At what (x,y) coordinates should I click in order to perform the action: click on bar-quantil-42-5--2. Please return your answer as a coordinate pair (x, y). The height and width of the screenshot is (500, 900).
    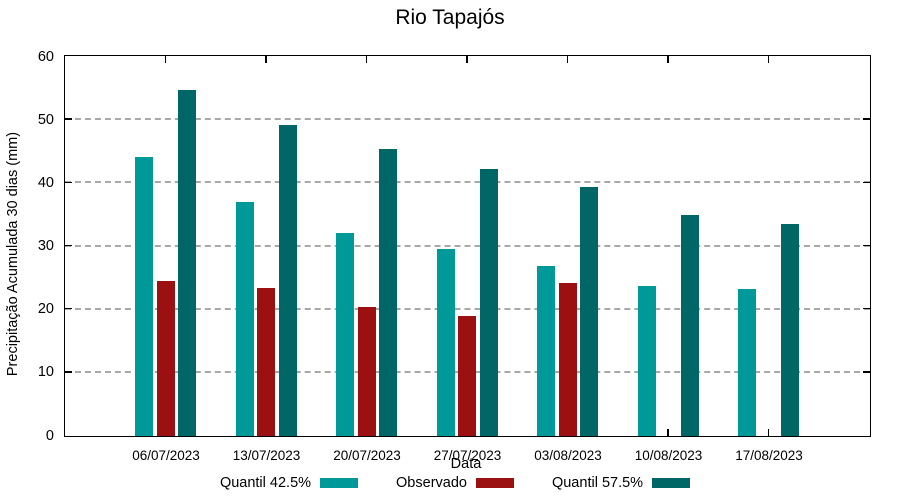
    Looking at the image, I should click on (345, 334).